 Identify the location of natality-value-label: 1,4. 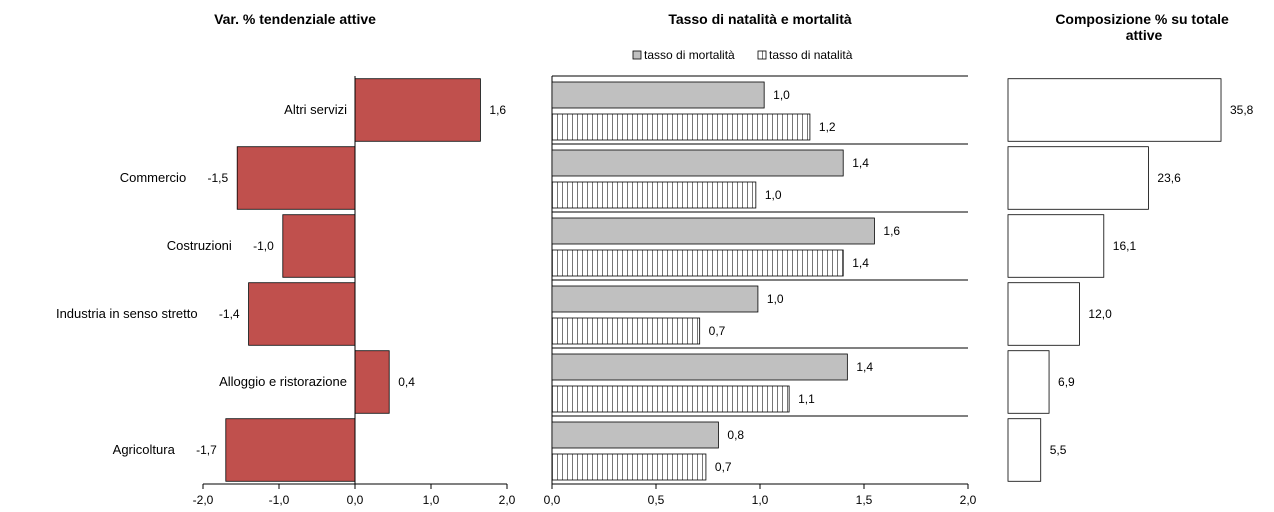
(860, 263).